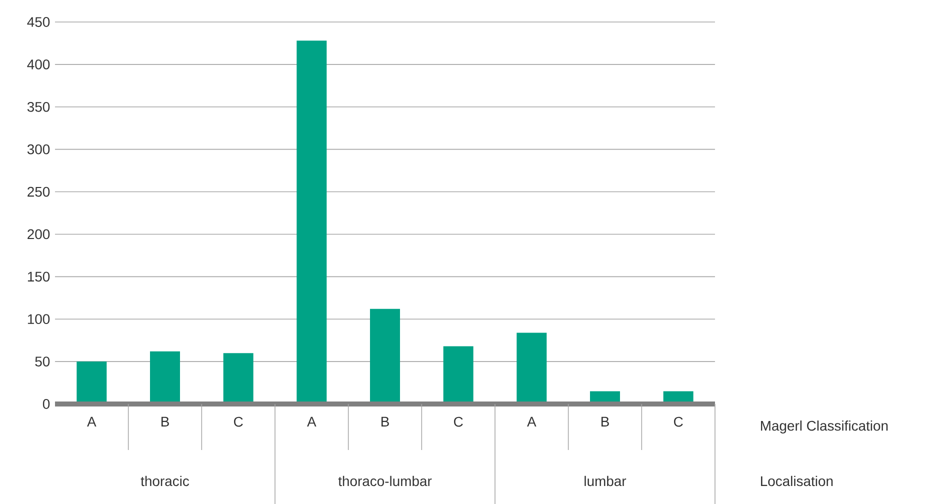 This screenshot has height=504, width=937. Describe the element at coordinates (39, 191) in the screenshot. I see `y-tick-label: 250` at that location.